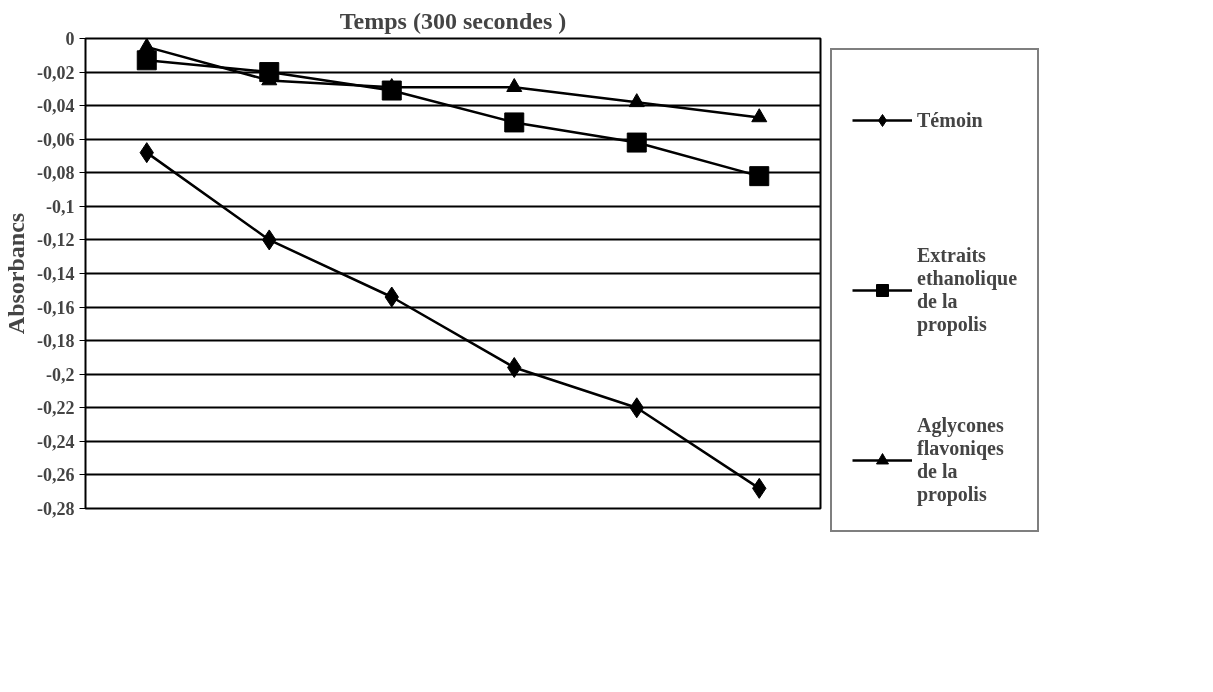 The width and height of the screenshot is (1213, 692). I want to click on y-tick-label: -0,08, so click(56, 173).